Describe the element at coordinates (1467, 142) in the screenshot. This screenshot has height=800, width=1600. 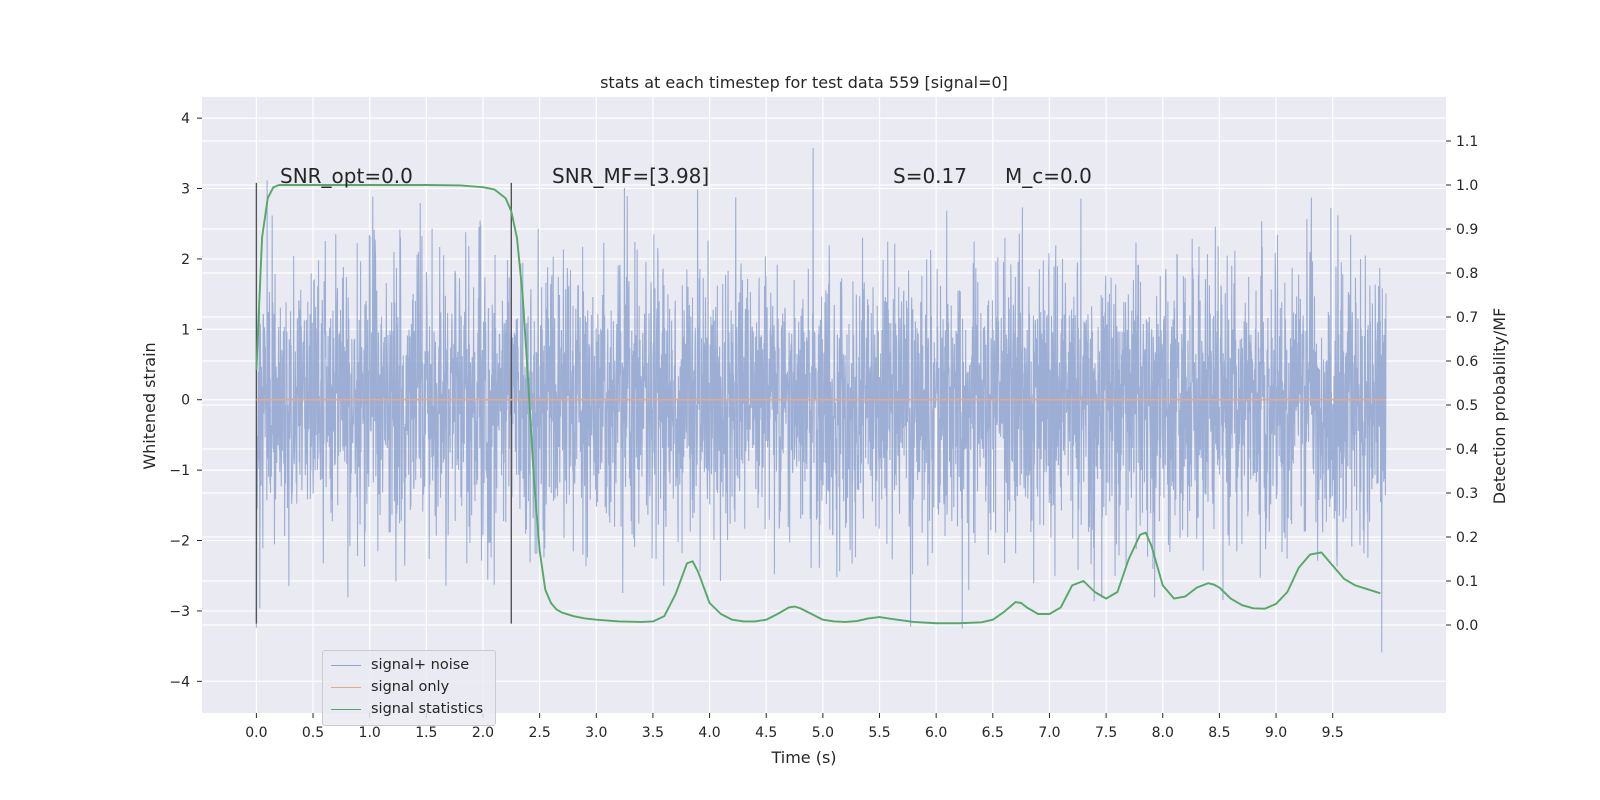
I see `right-y-tick-label: 1.1` at that location.